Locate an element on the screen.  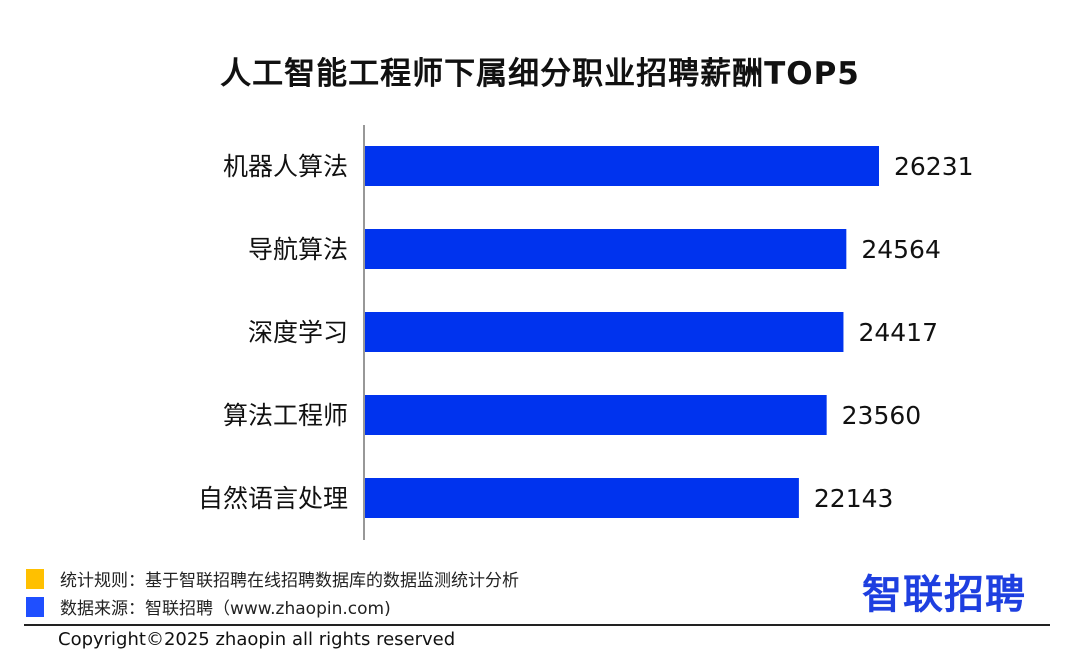
footer-divider is located at coordinates (537, 625).